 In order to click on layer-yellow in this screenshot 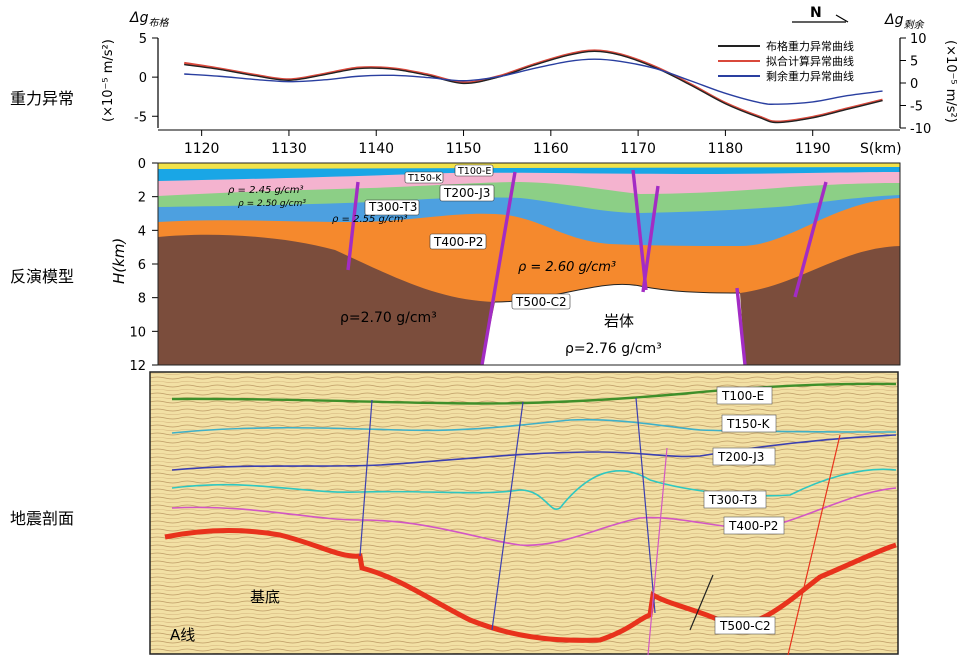, I will do `click(529, 166)`.